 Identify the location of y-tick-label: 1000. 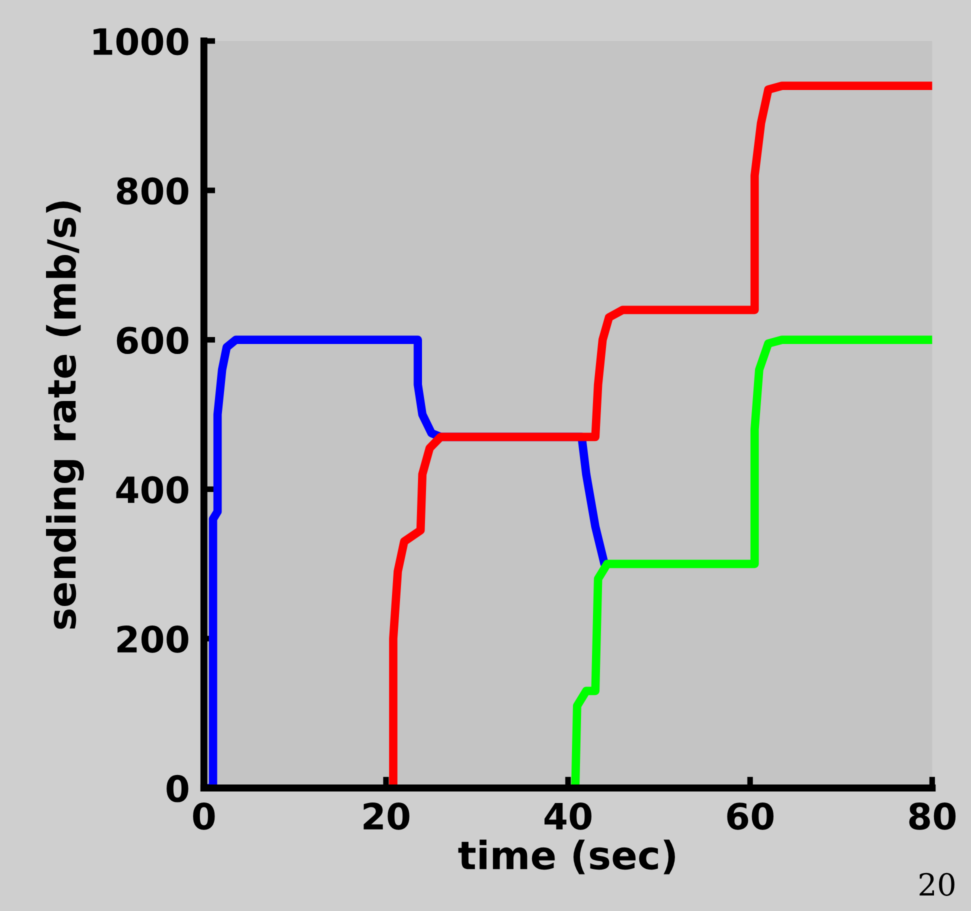
(141, 42).